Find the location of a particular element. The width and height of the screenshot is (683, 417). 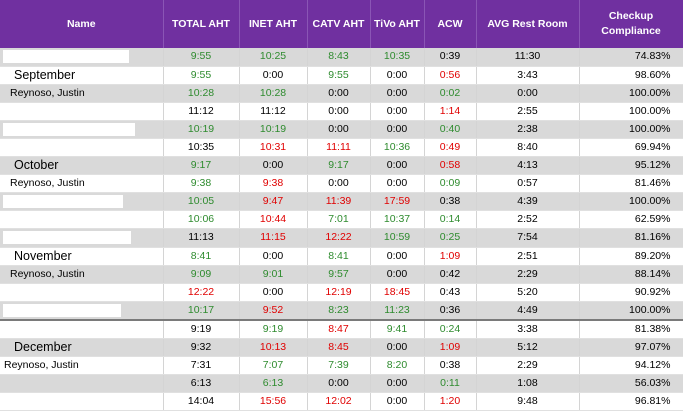

cell-avg-rest-room: 2:51 is located at coordinates (528, 256).